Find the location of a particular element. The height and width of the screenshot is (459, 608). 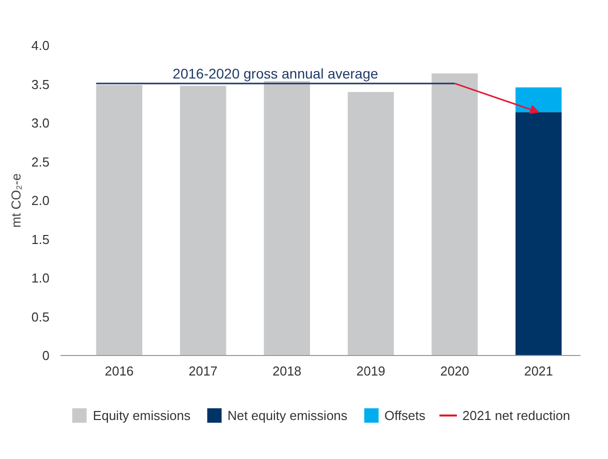

x-tick-label: 2017 is located at coordinates (203, 371).